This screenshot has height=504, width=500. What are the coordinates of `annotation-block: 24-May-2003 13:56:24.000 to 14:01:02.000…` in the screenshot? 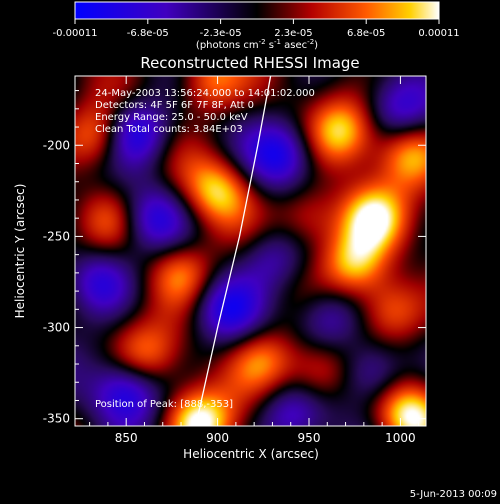 It's located at (205, 111).